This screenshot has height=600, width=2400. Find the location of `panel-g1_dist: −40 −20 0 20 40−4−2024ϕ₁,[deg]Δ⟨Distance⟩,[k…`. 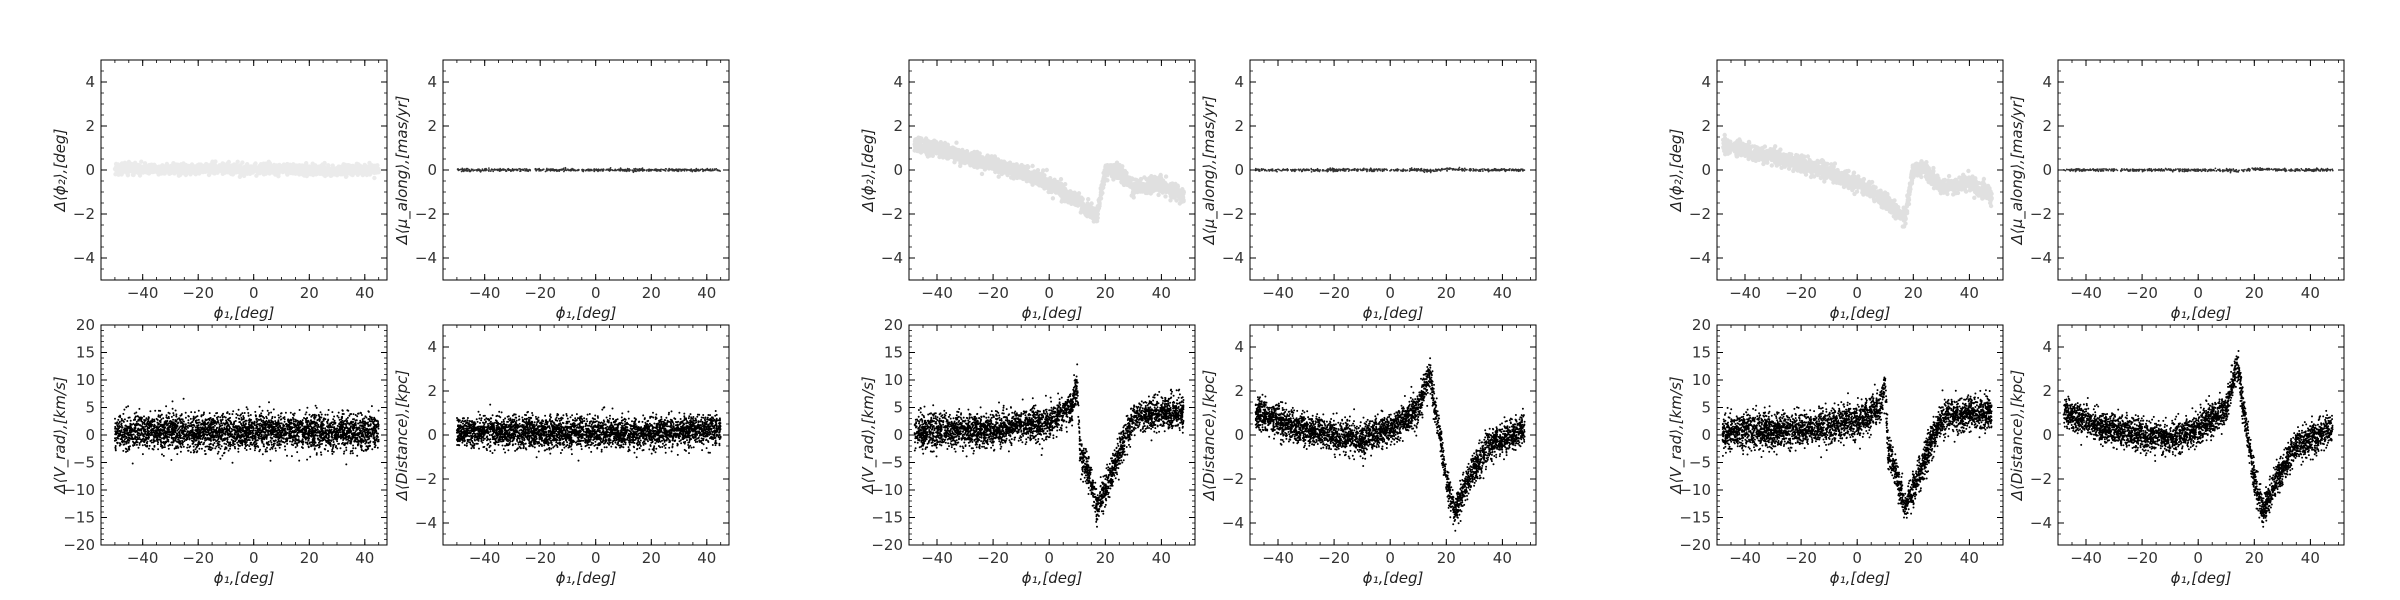

panel-g1_dist: −40 −20 0 20 40−4−2024ϕ₁,[deg]Δ⟨Distance⟩,[k… is located at coordinates (561, 455).